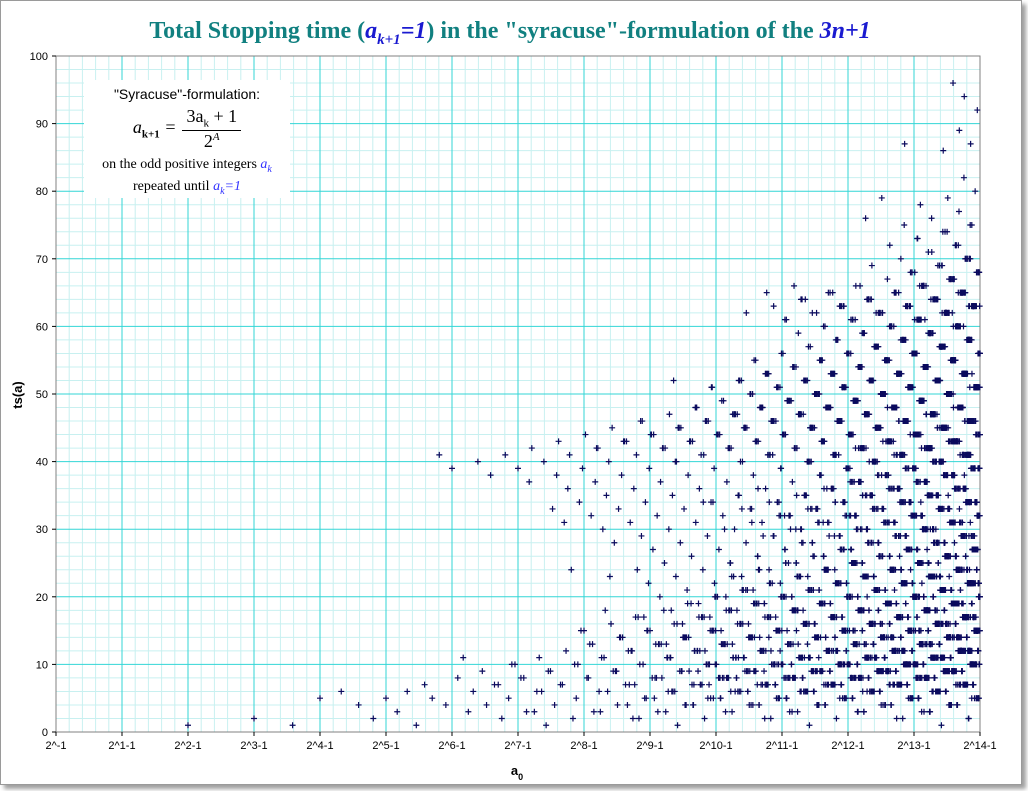  Describe the element at coordinates (913, 746) in the screenshot. I see `x-tick-label: 2^13-1` at that location.